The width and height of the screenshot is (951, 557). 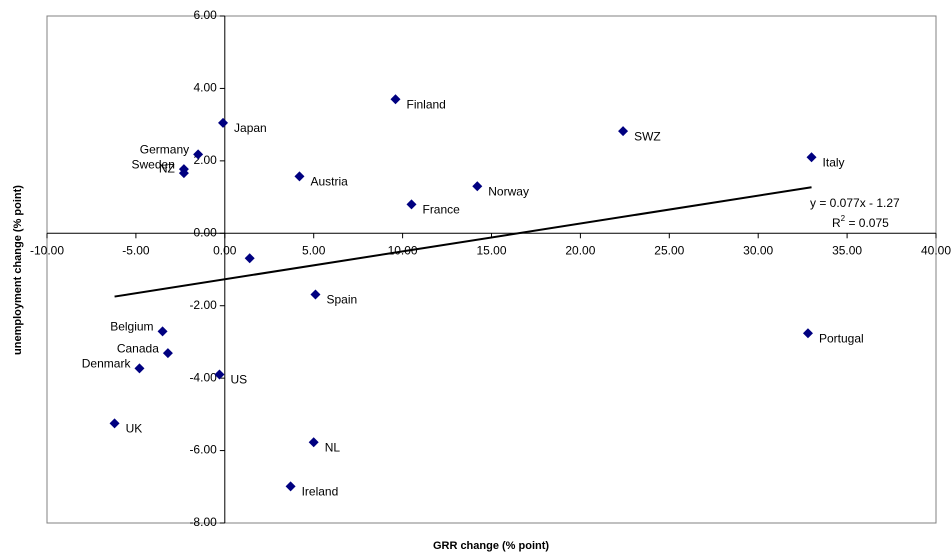 I want to click on x-tick-label: 5.00, so click(x=314, y=250).